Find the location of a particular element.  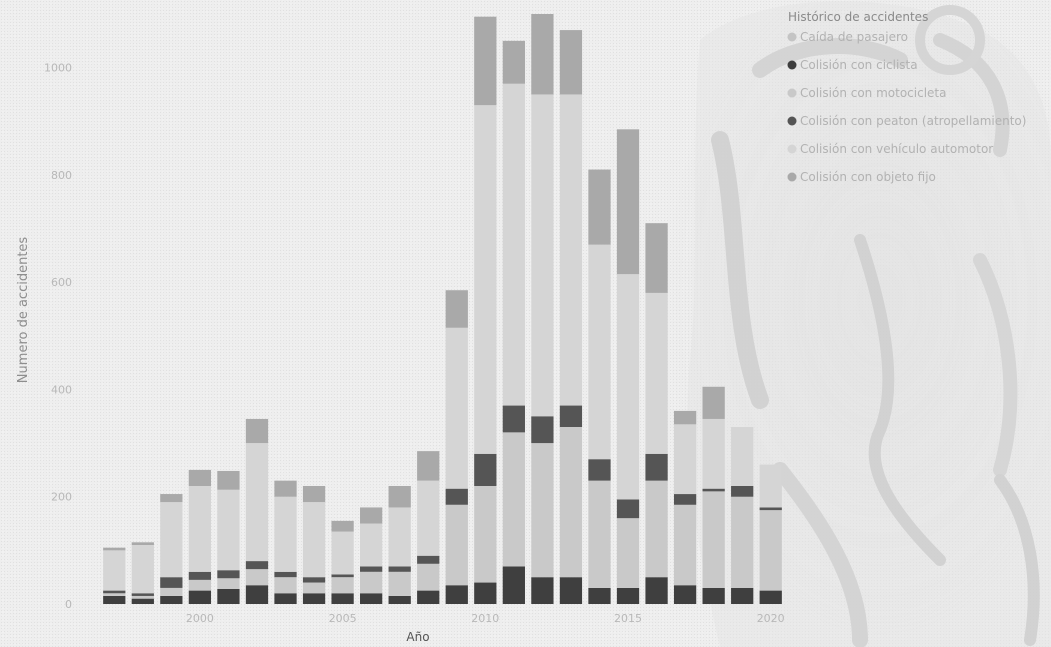

bar-segment-2005-s3 is located at coordinates (342, 576).